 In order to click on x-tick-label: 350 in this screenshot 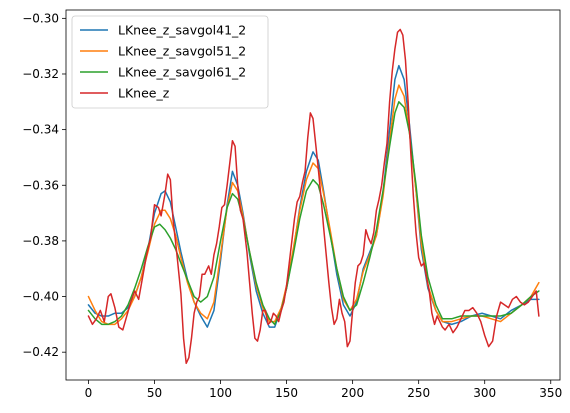, I will do `click(550, 393)`.